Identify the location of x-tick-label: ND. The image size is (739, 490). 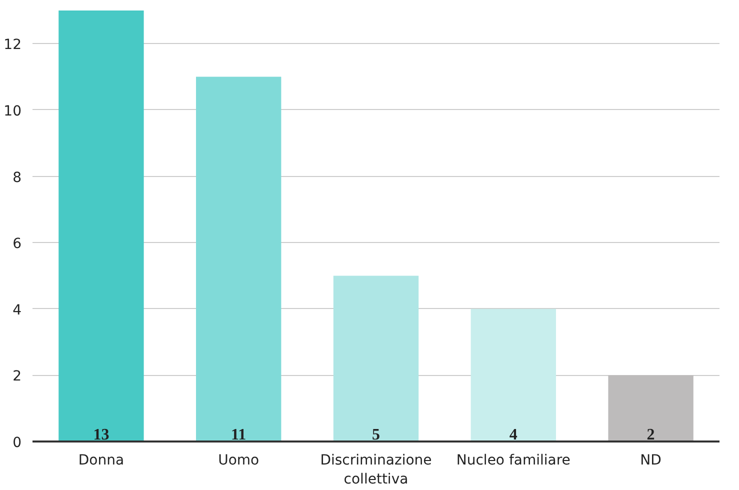
(651, 460).